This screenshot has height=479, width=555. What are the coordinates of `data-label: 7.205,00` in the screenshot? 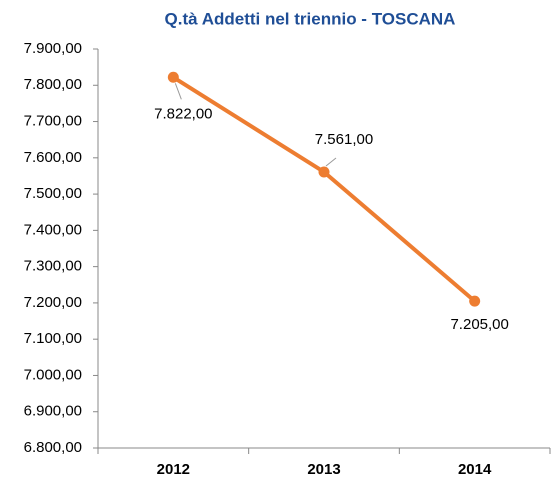 It's located at (479, 324).